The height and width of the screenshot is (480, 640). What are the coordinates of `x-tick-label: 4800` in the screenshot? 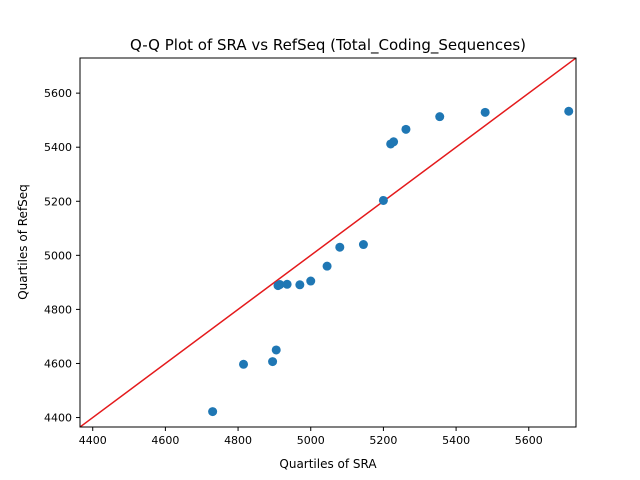 It's located at (238, 440).